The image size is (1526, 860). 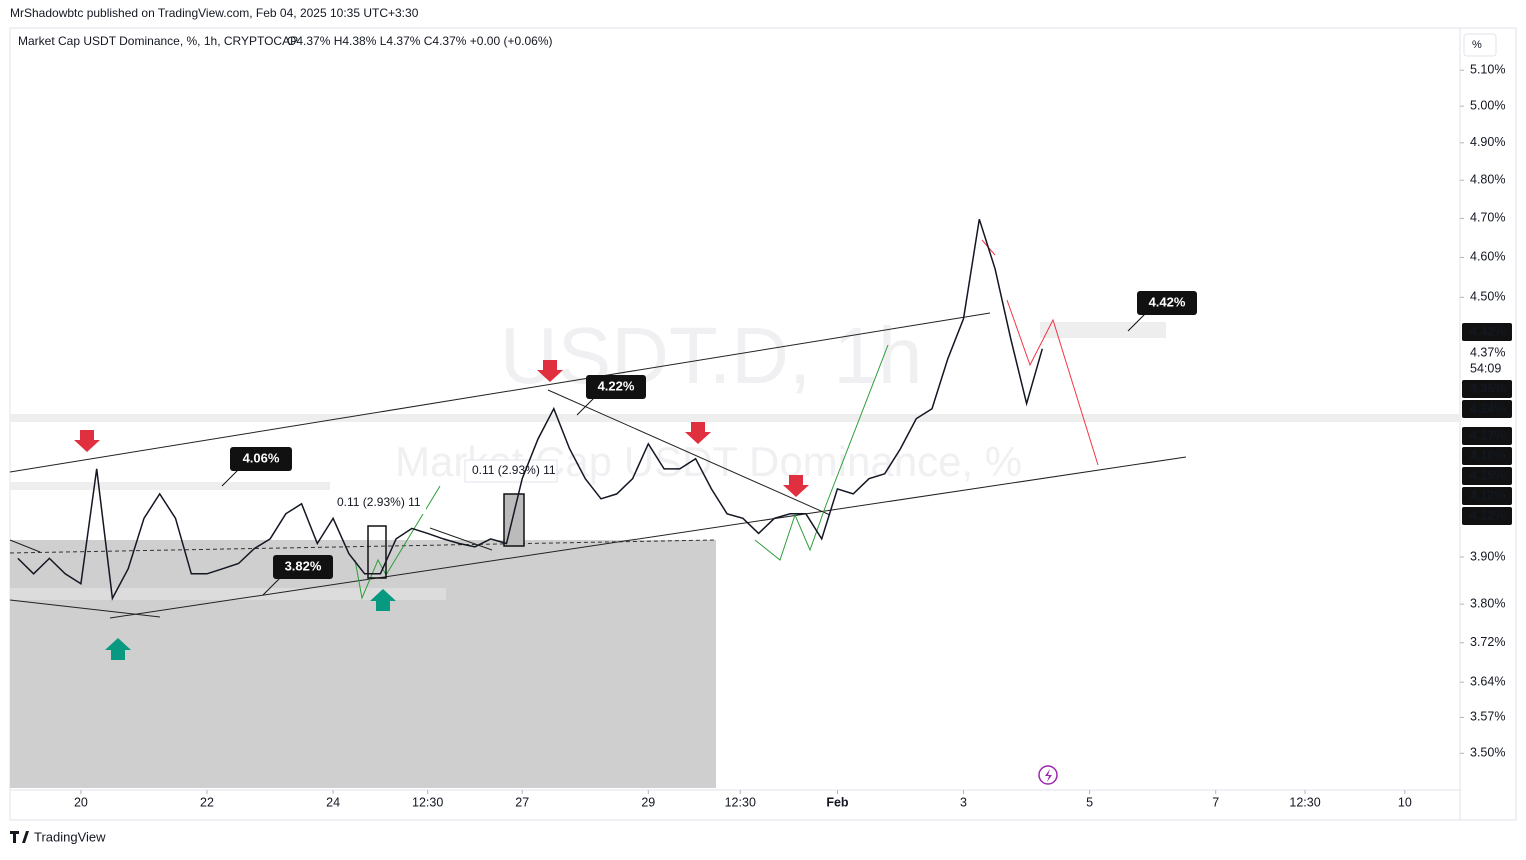 I want to click on y-tick-label: 4.60%, so click(x=1487, y=257).